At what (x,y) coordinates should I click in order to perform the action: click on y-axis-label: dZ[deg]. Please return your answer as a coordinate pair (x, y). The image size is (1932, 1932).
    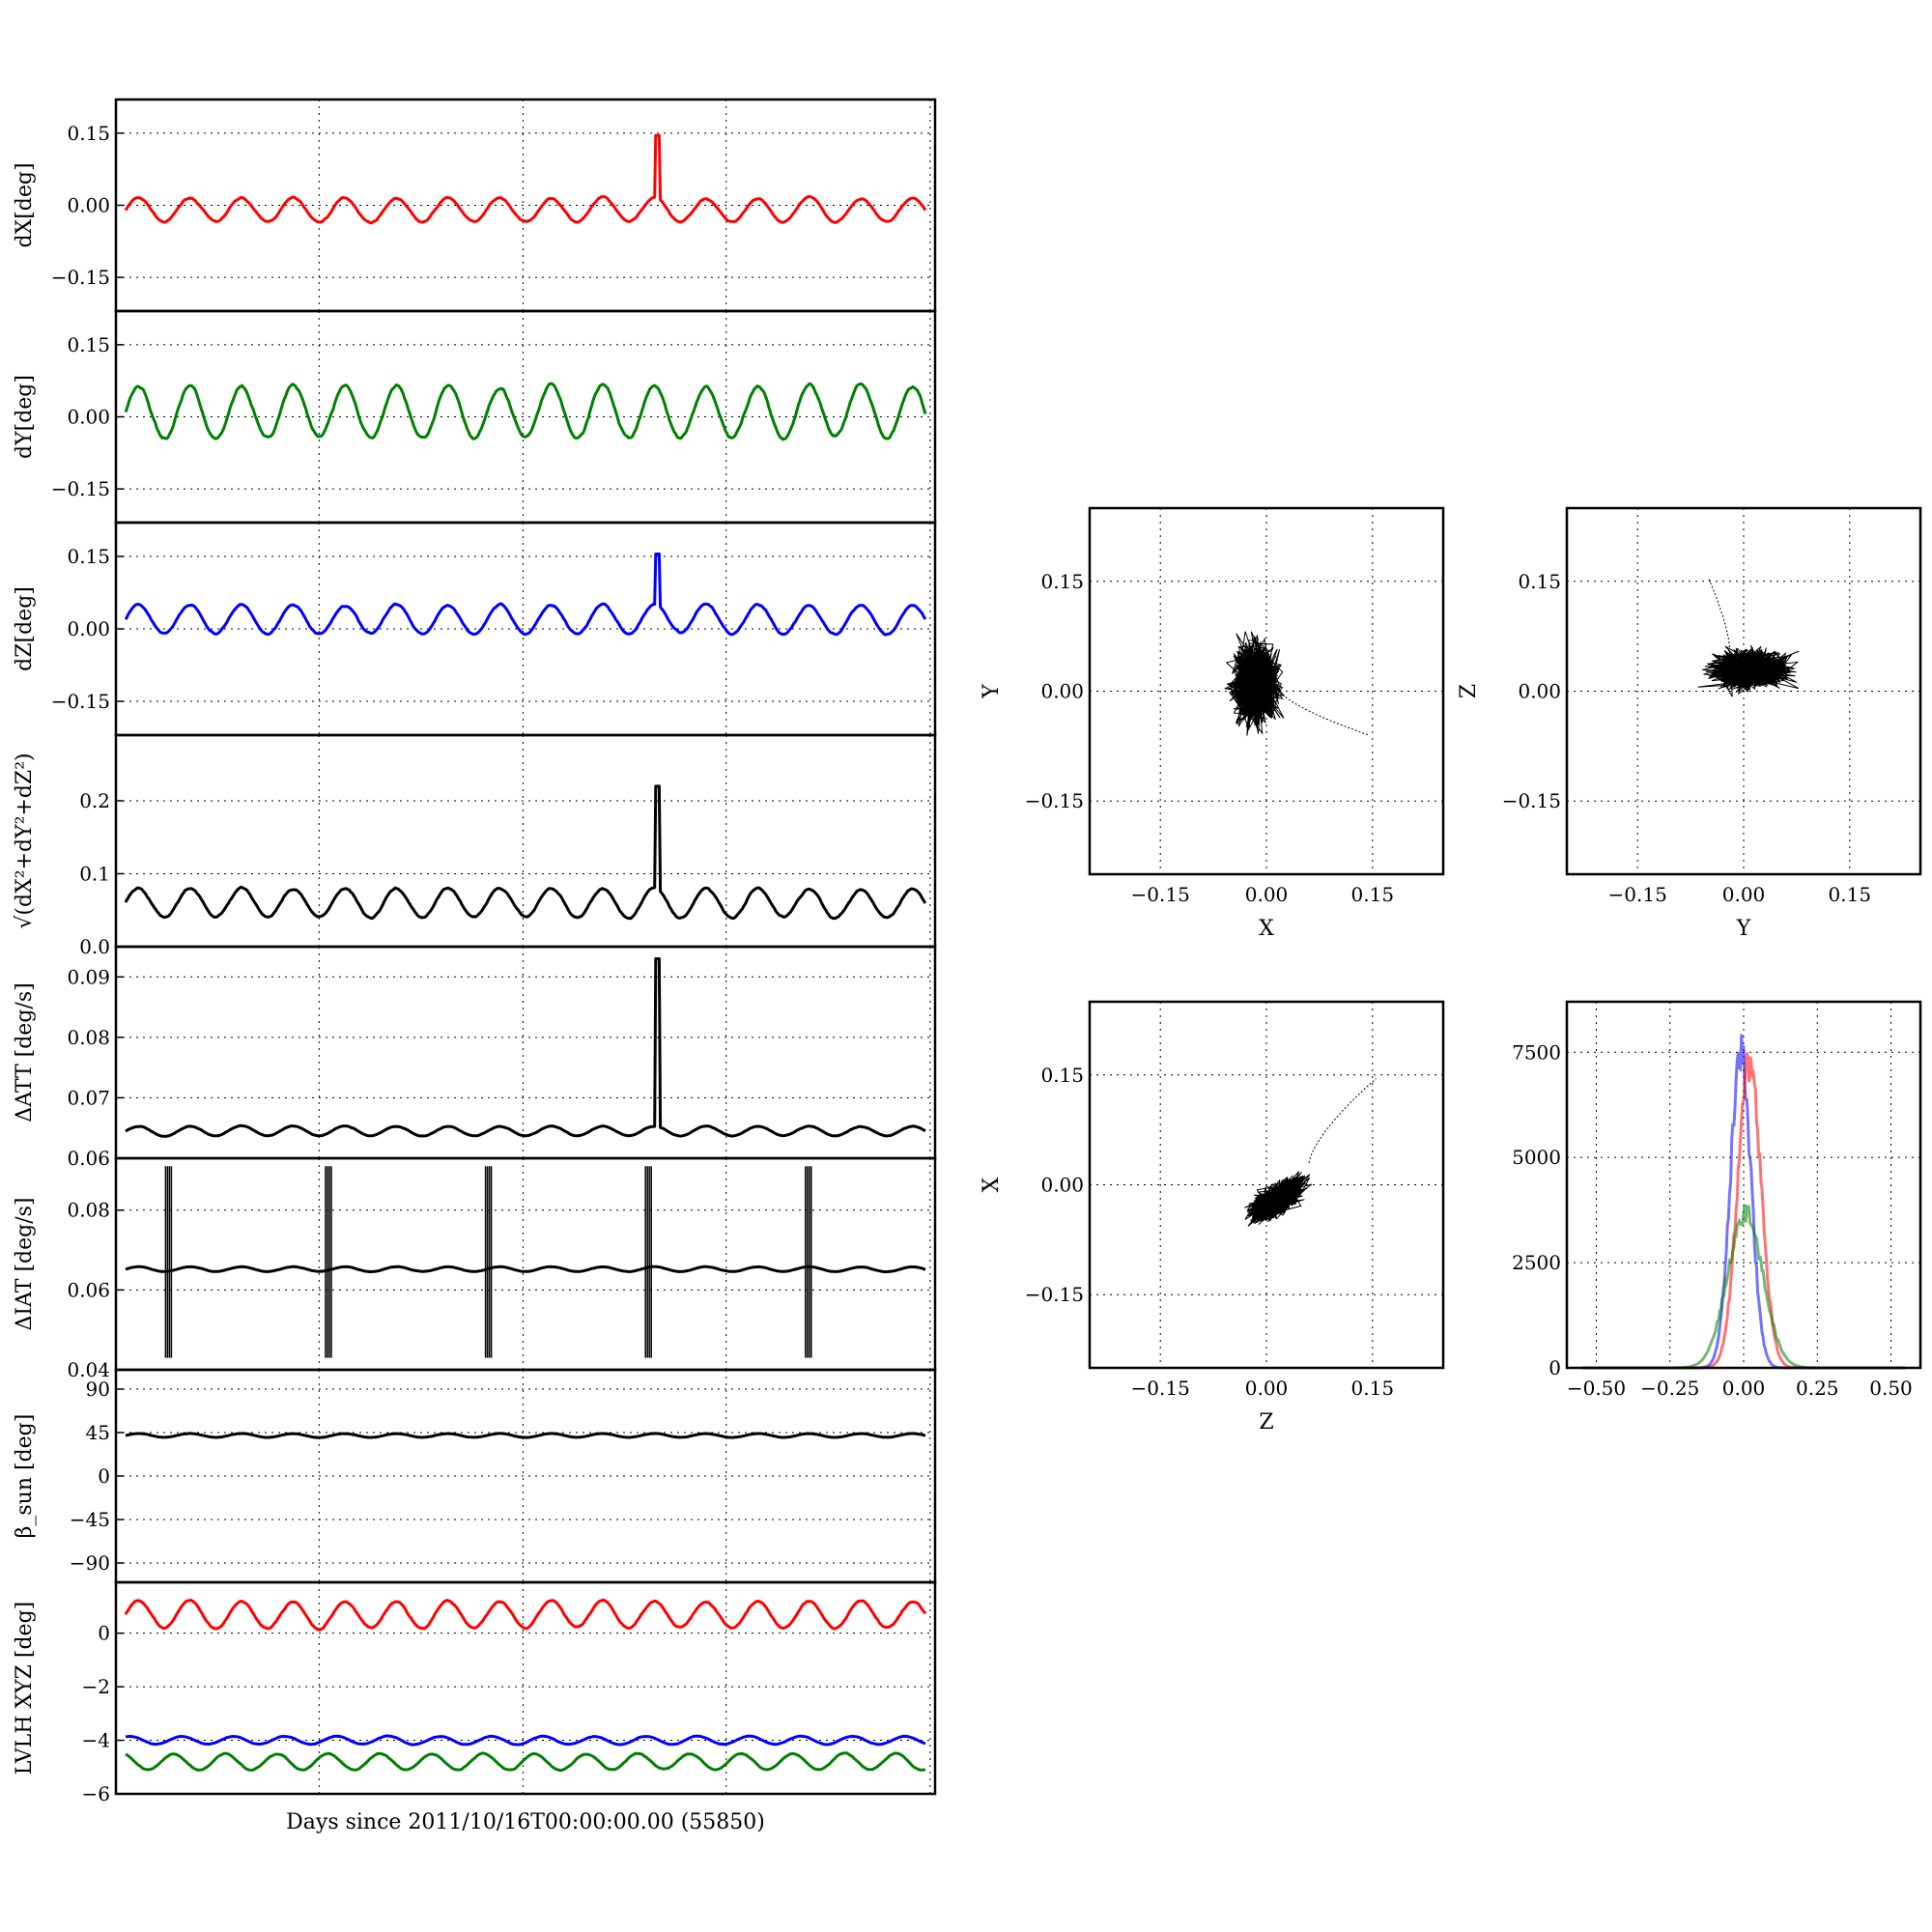
    Looking at the image, I should click on (25, 628).